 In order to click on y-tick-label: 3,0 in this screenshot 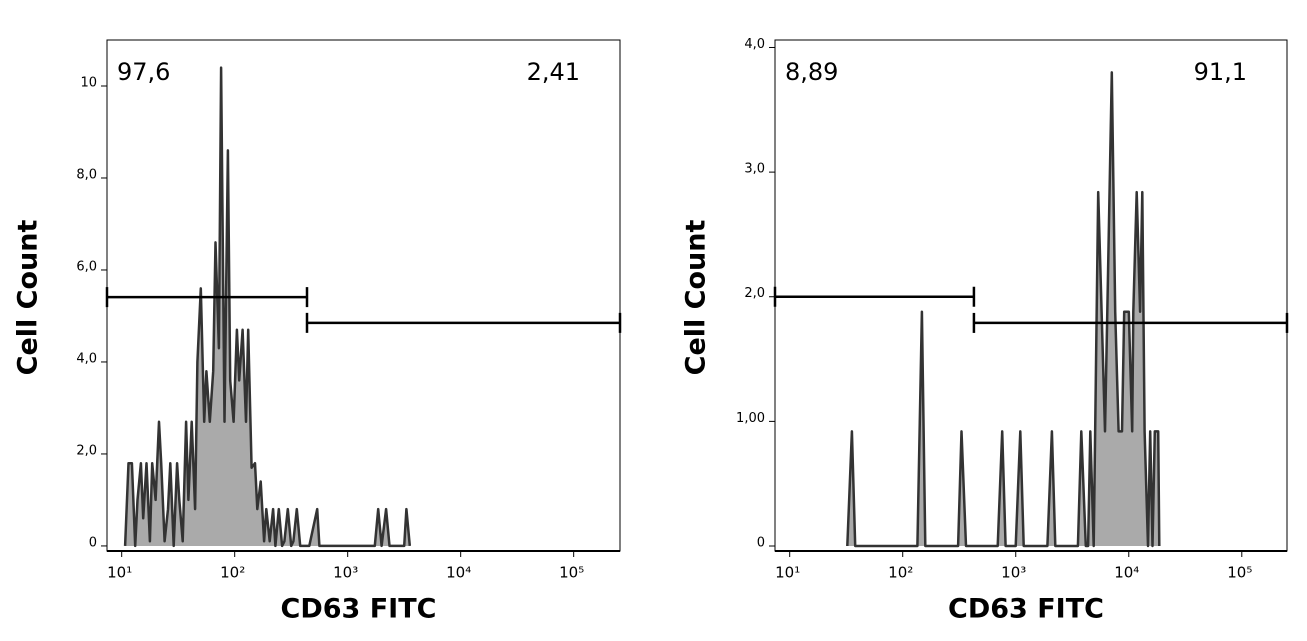, I will do `click(754, 169)`.